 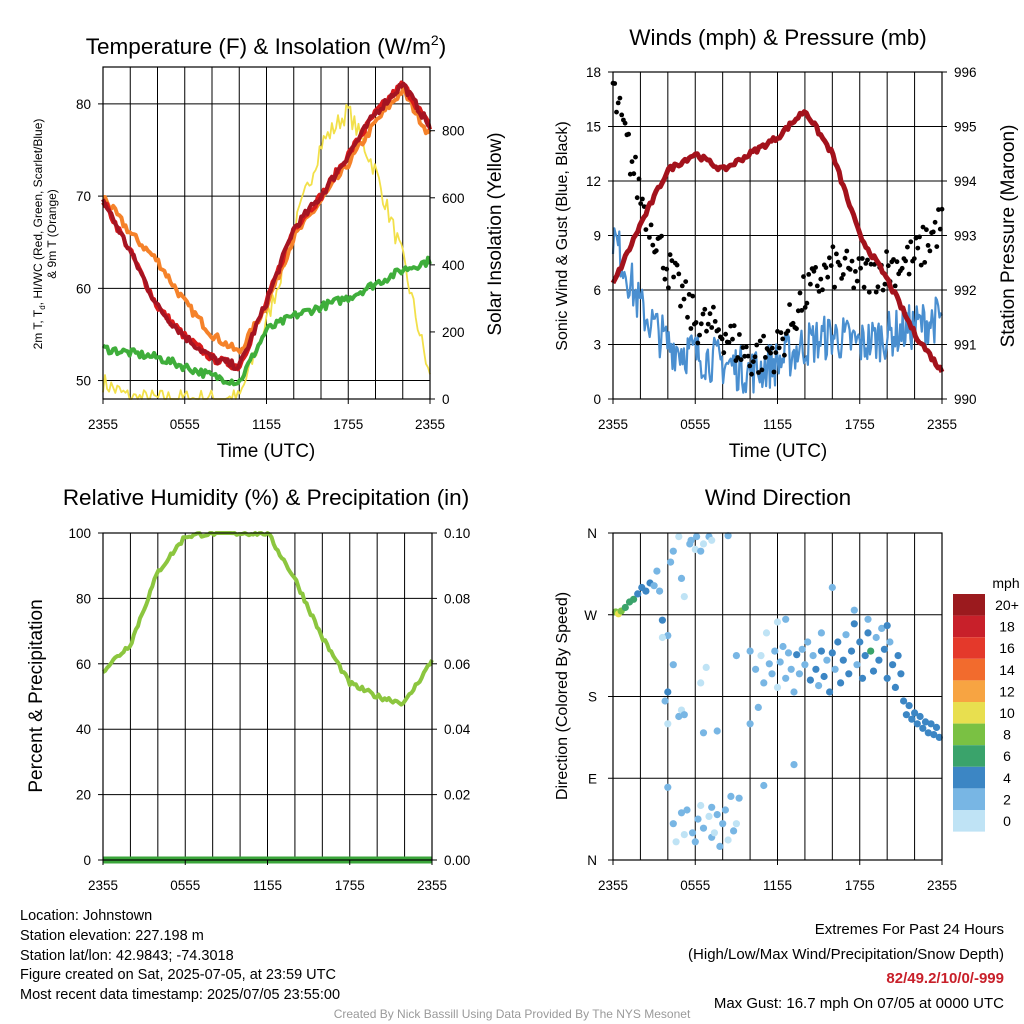 What do you see at coordinates (86, 916) in the screenshot?
I see `station-location: Location: Johnstown` at bounding box center [86, 916].